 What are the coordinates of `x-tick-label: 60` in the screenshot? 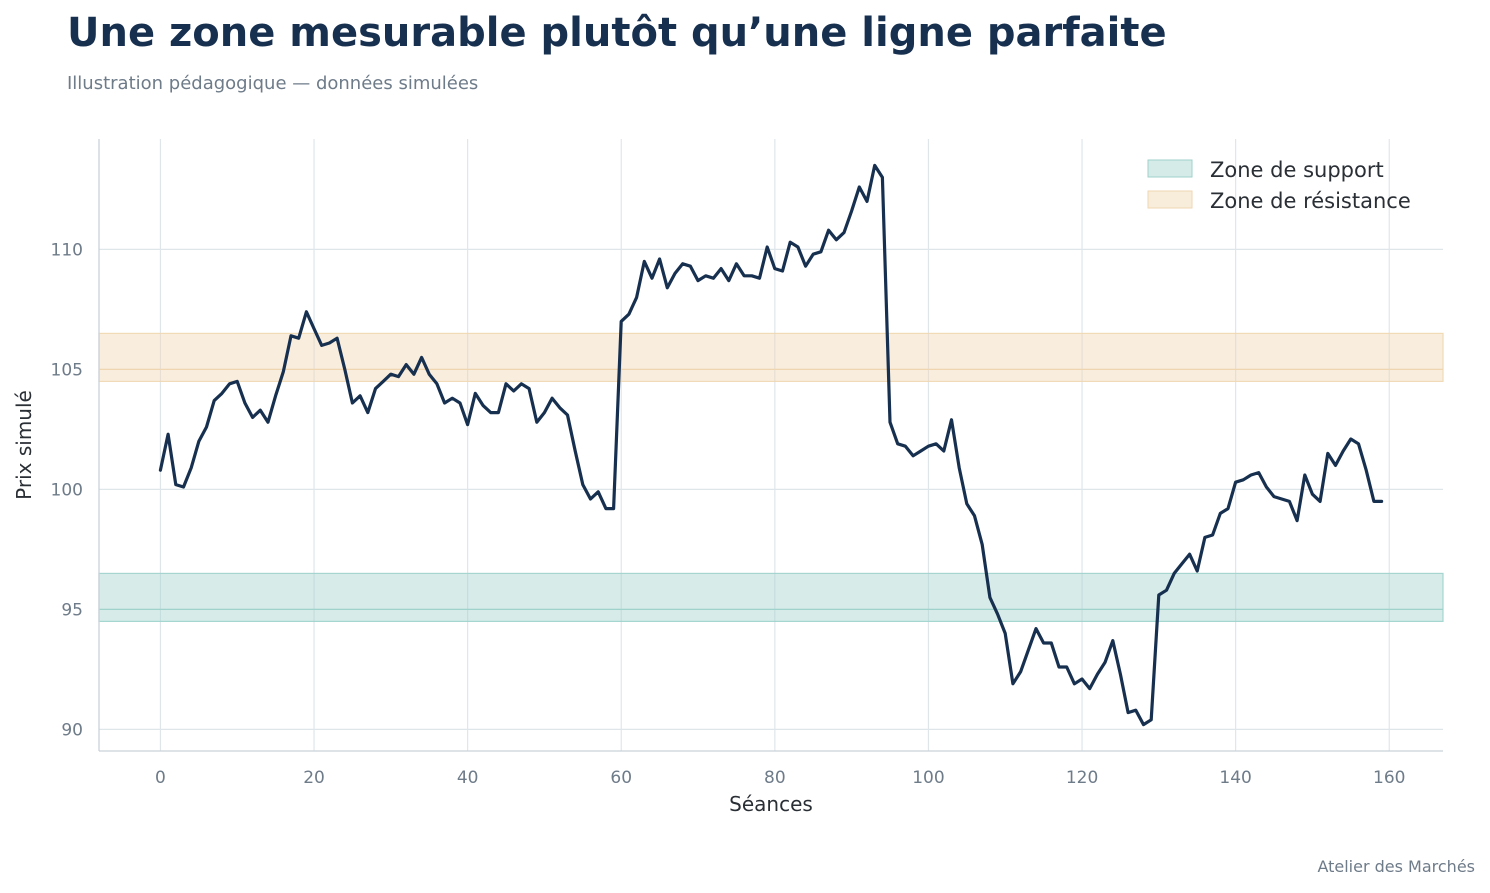 It's located at (621, 778).